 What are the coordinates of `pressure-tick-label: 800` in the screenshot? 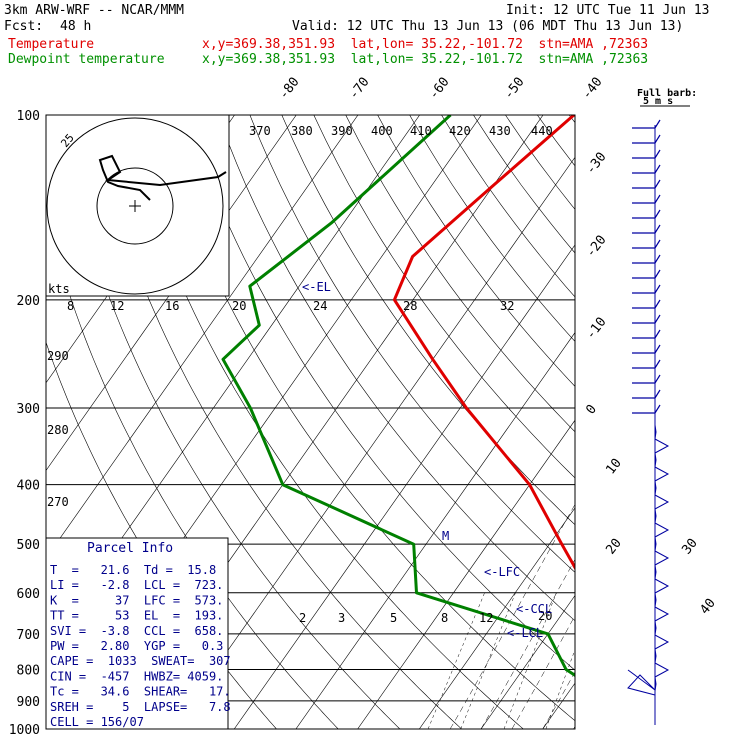 It's located at (28, 670).